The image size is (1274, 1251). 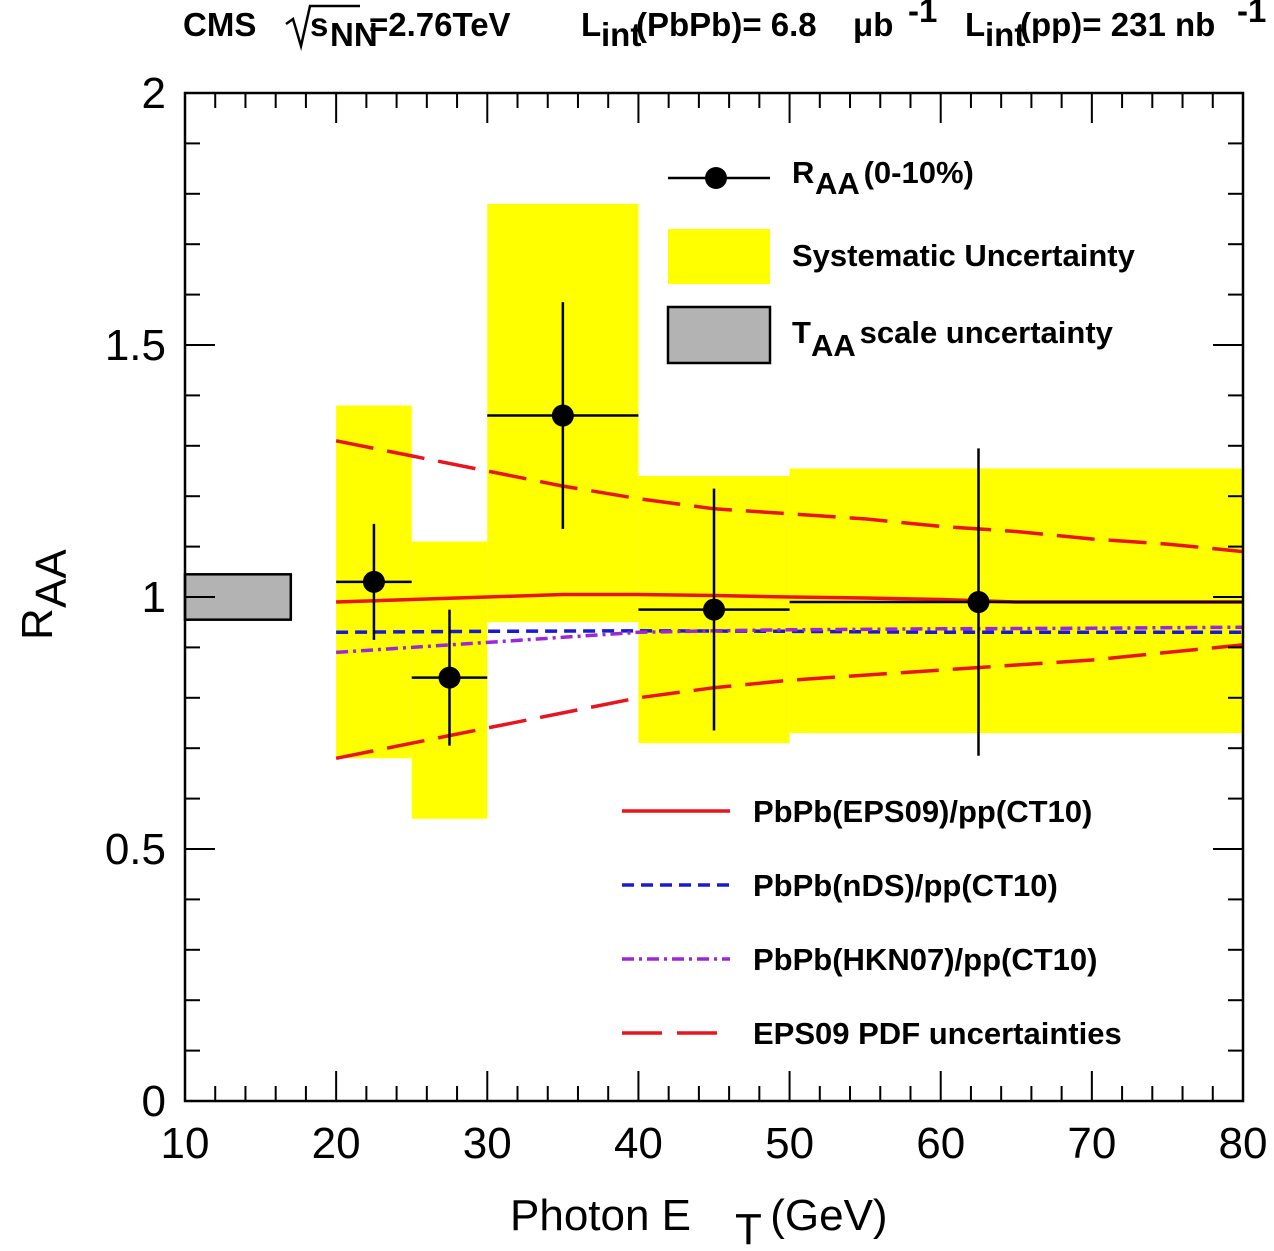 I want to click on y-axis-title: R AA, so click(x=44, y=594).